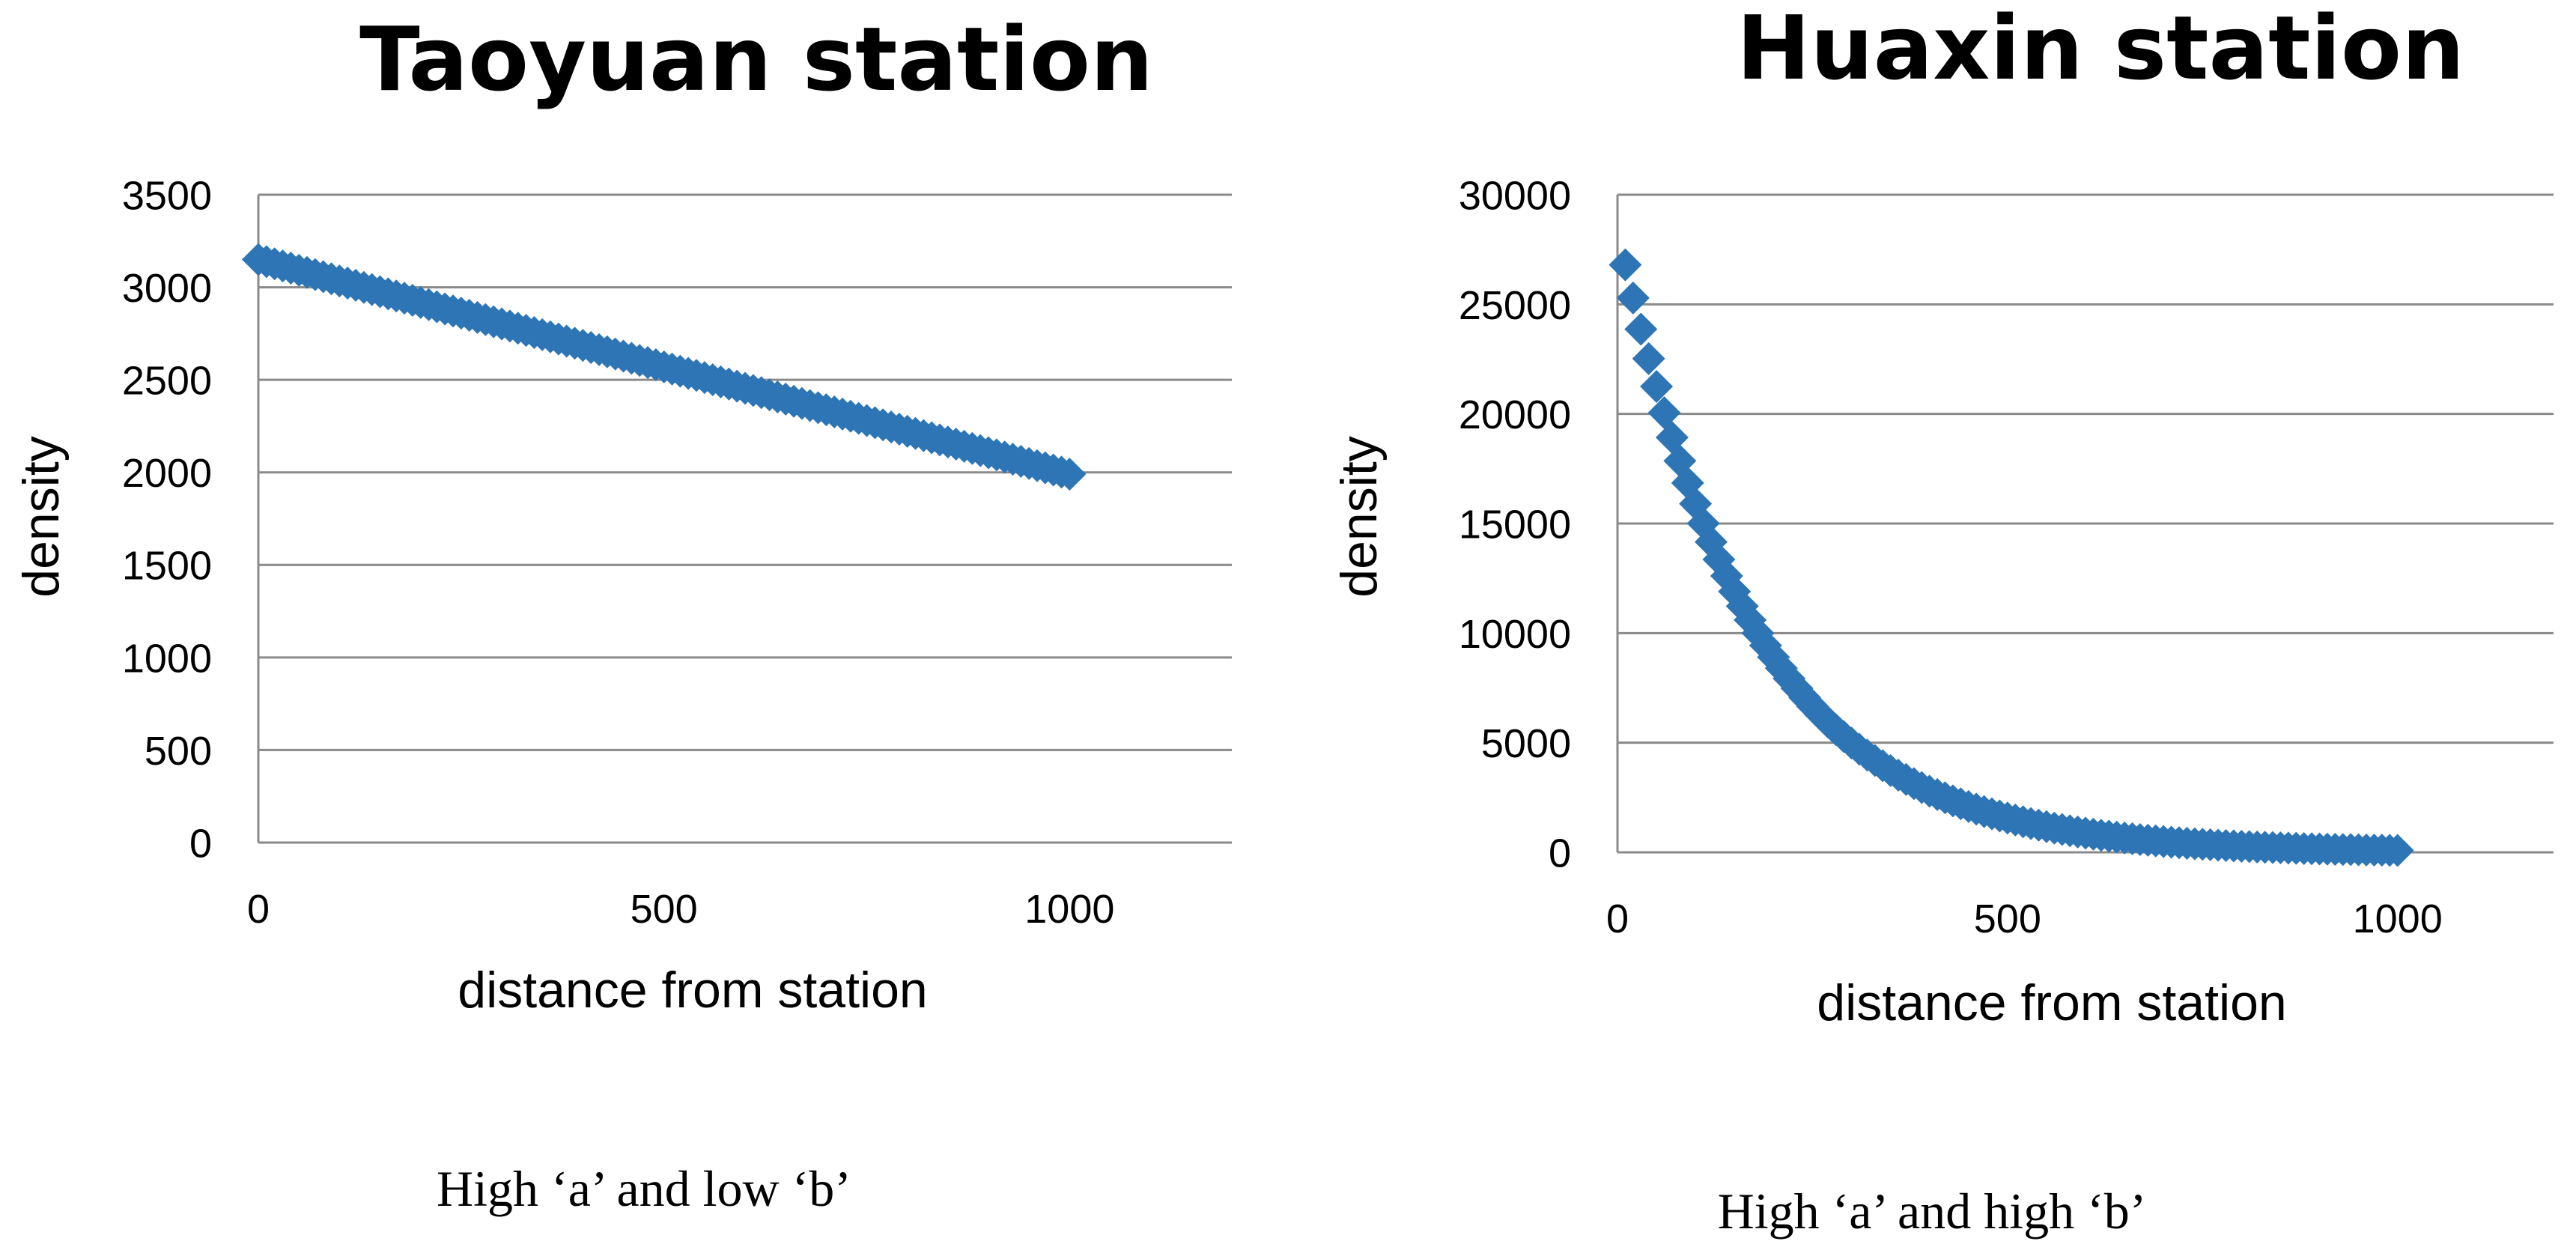 This screenshot has height=1253, width=2576. Describe the element at coordinates (1526, 743) in the screenshot. I see `y-tick-label: 5000` at that location.